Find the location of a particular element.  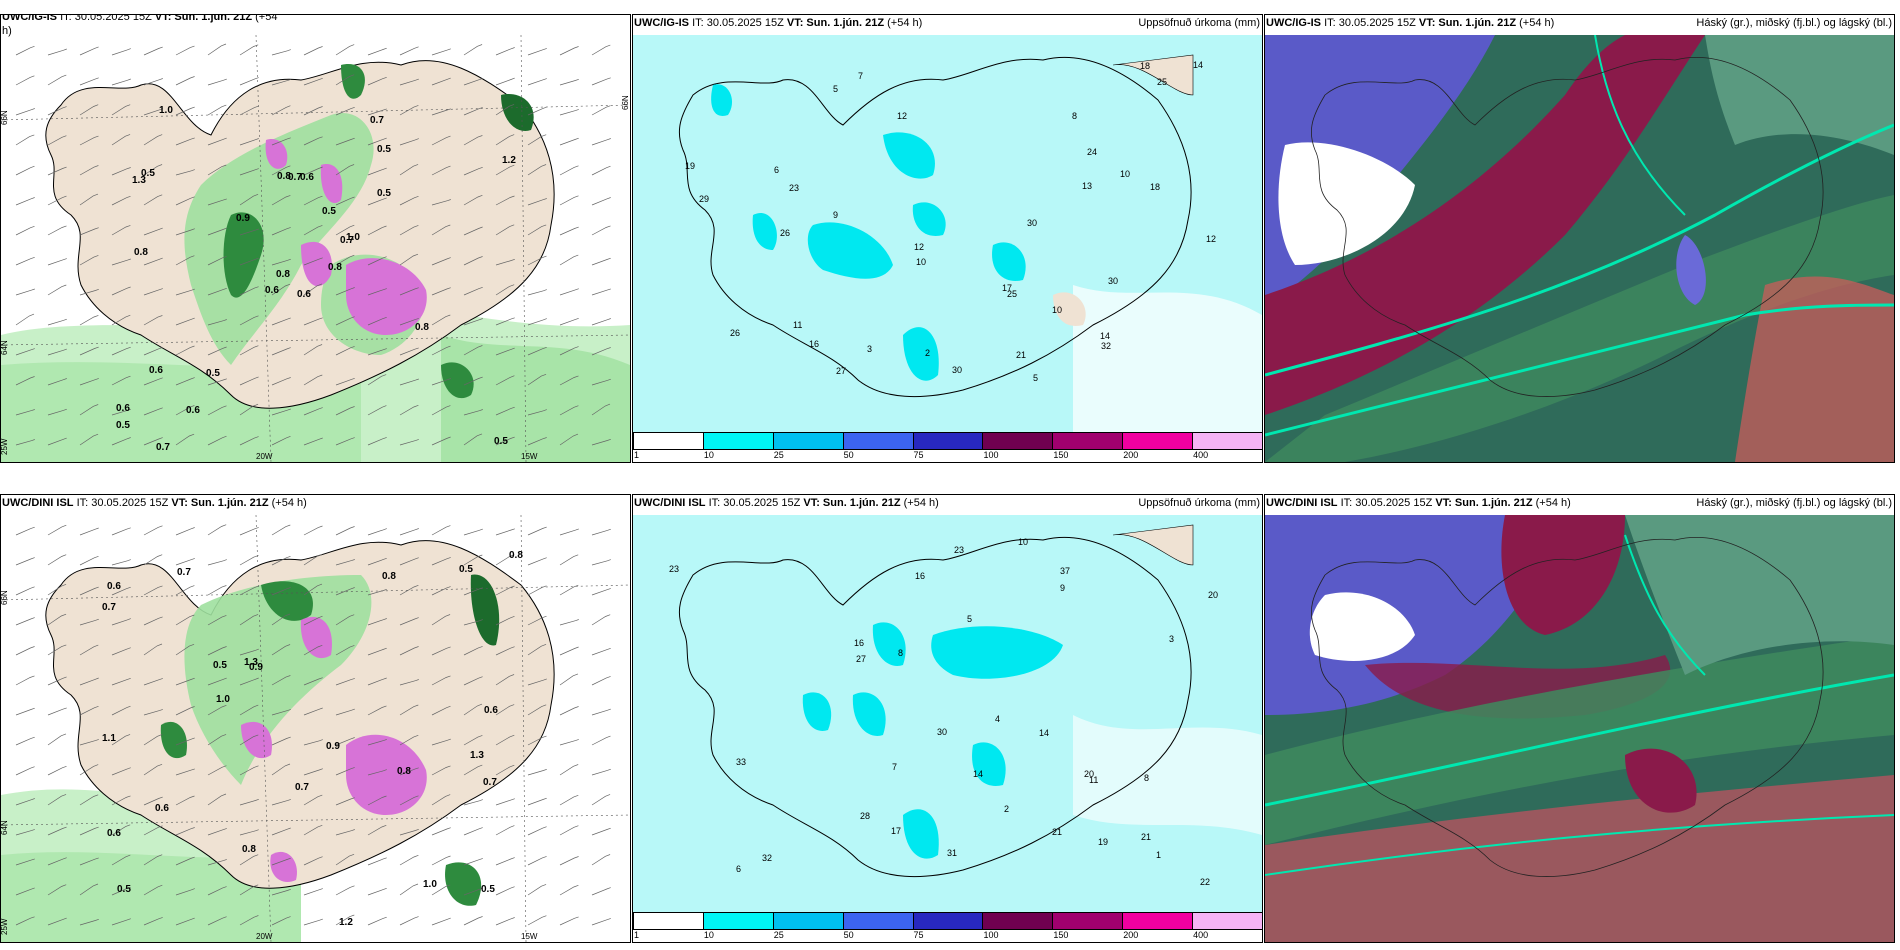

value-label: 11 is located at coordinates (1093, 780).